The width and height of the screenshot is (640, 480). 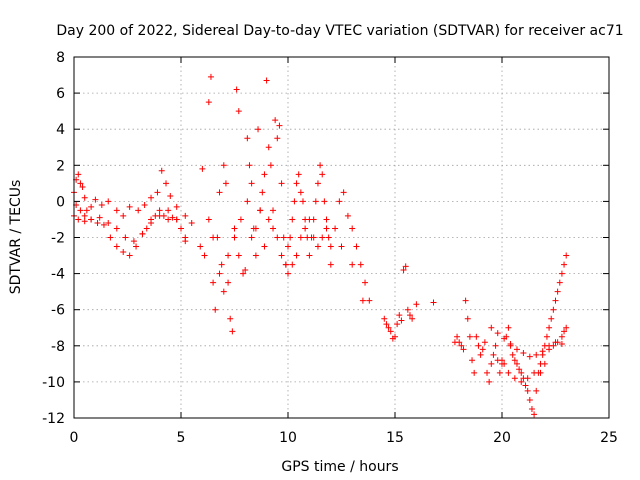 What do you see at coordinates (60, 166) in the screenshot?
I see `y-tick-label: 2` at bounding box center [60, 166].